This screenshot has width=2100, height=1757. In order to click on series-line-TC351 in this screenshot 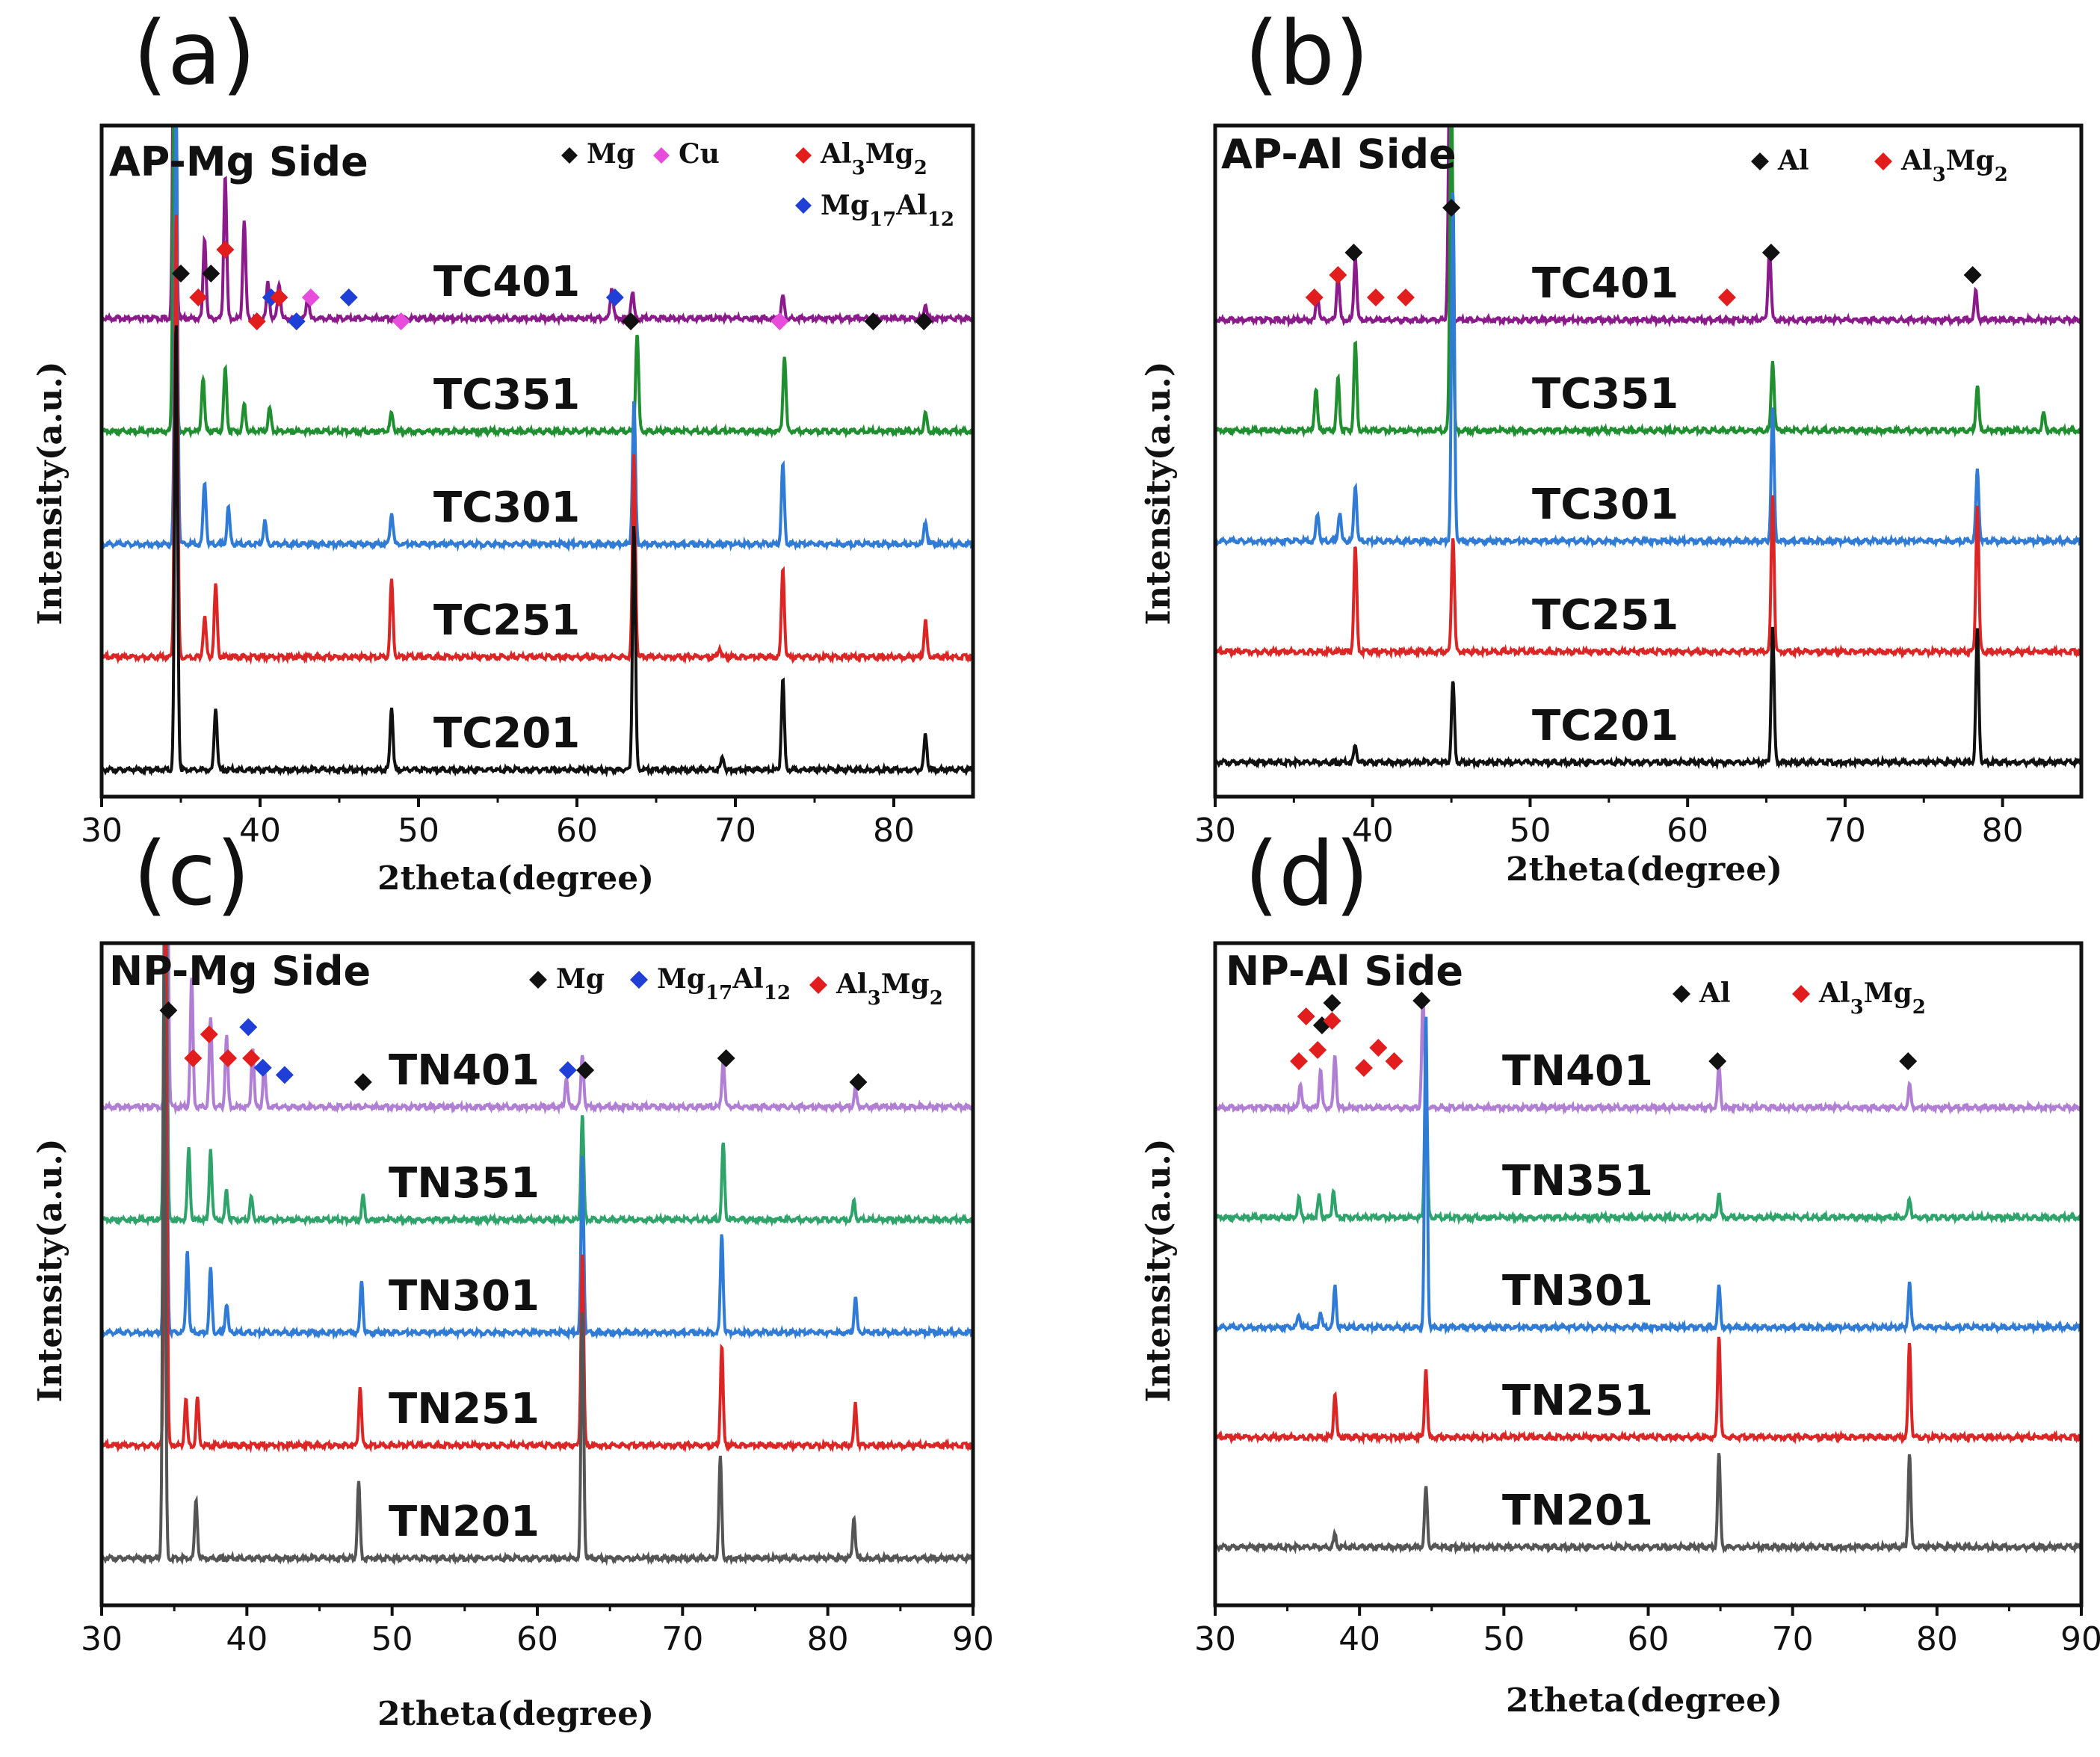, I will do `click(1648, 282)`.